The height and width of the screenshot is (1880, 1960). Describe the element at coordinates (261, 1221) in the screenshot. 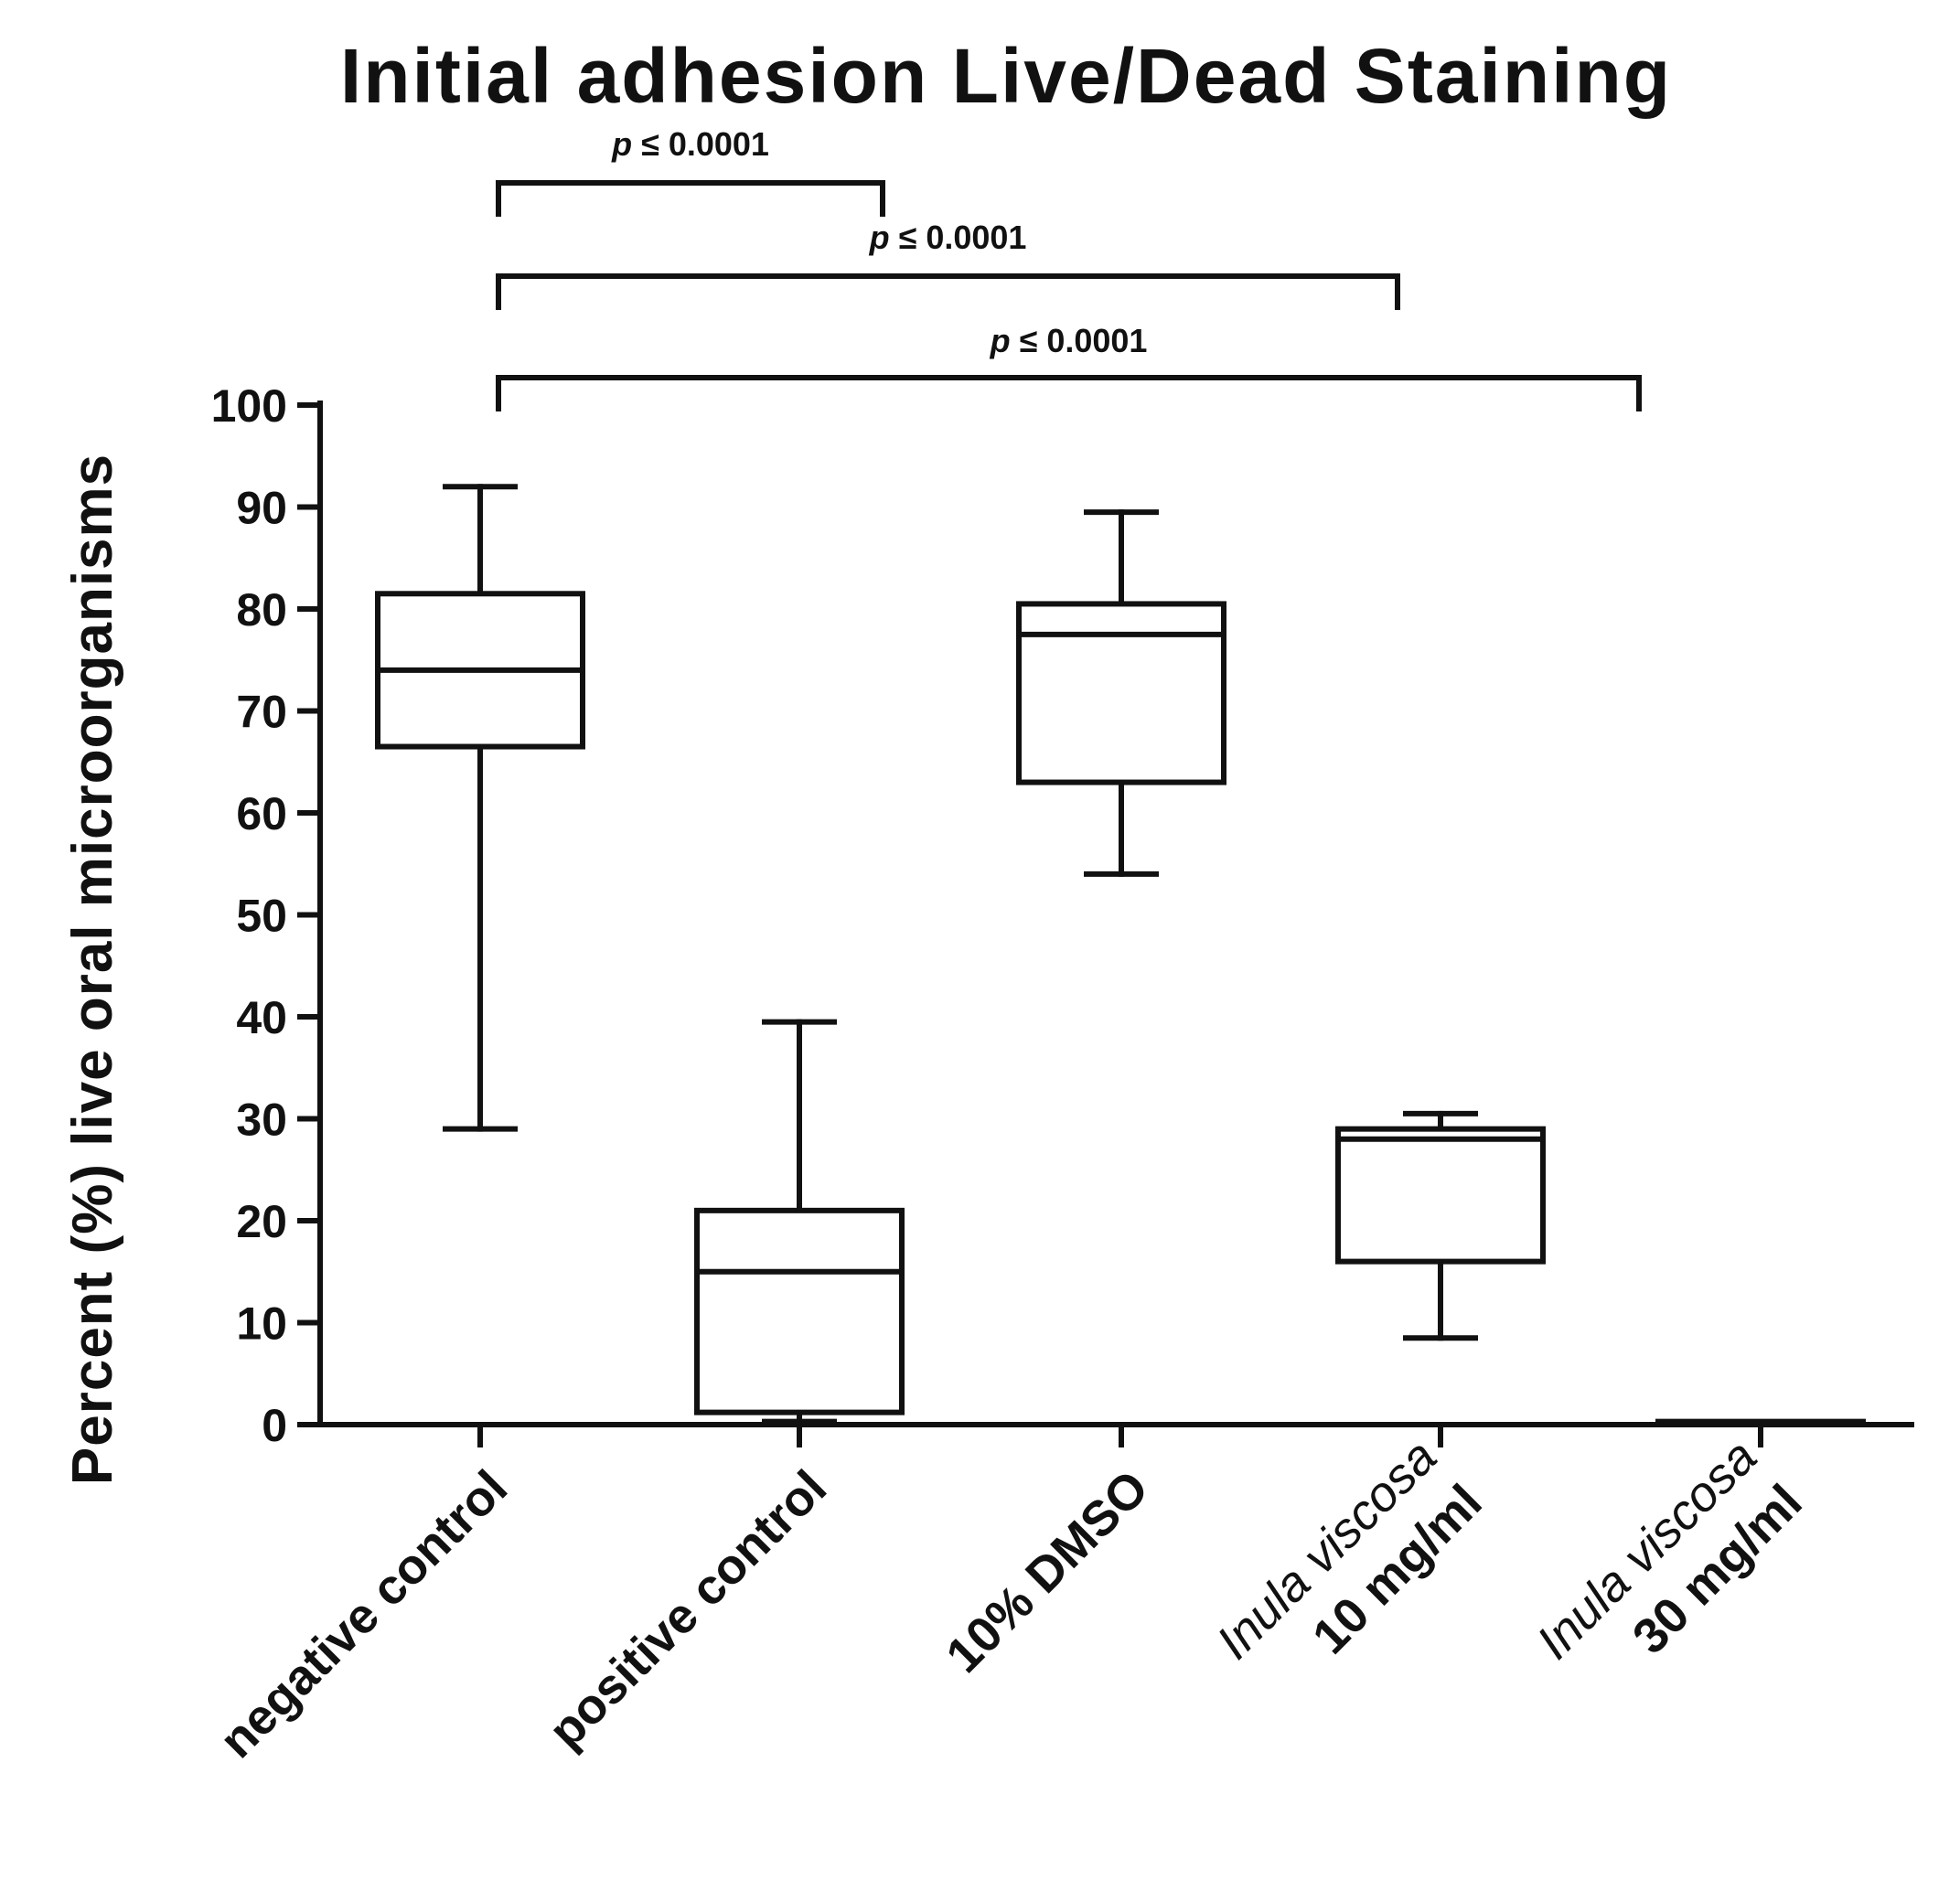

I see `y-tick-label: 20` at that location.